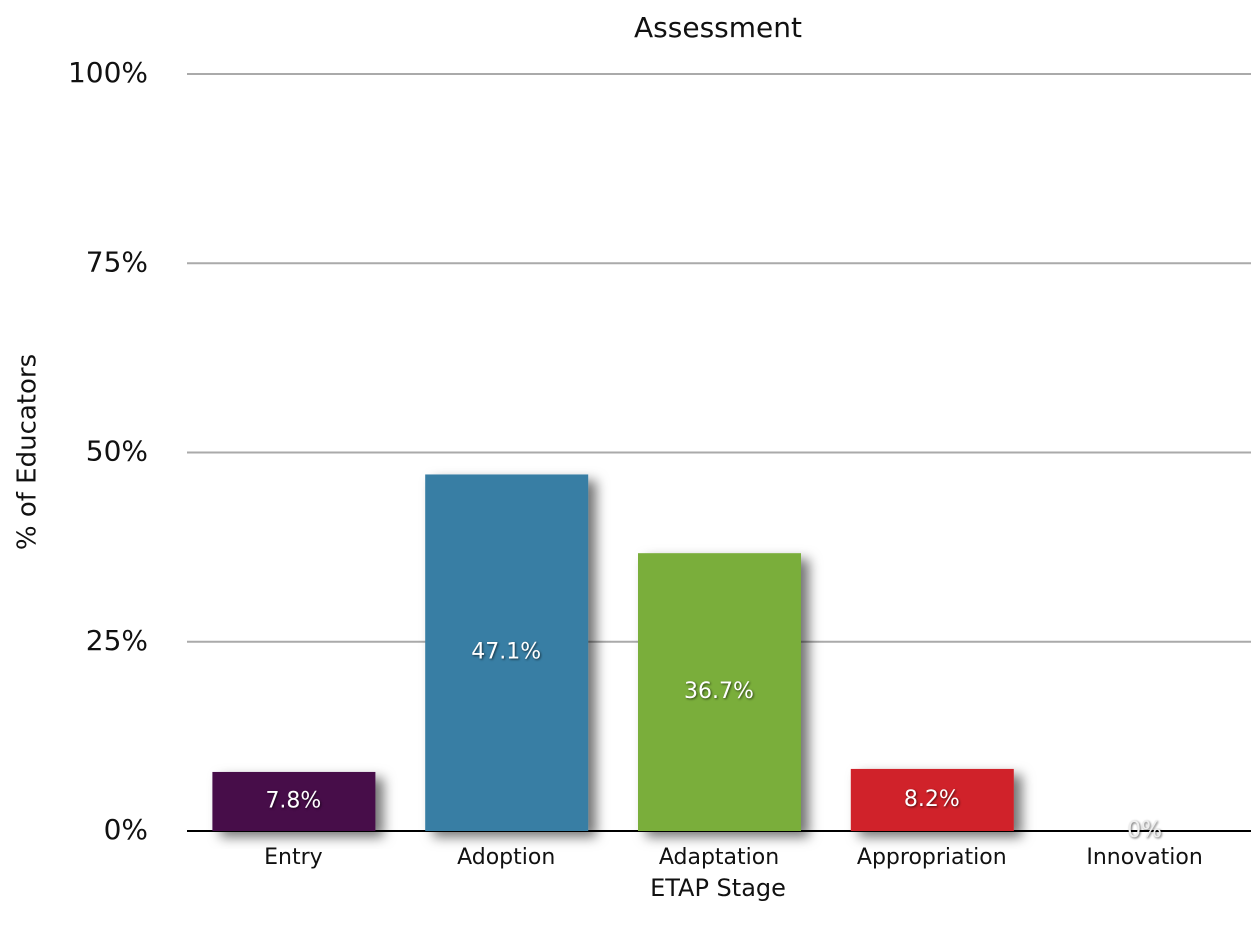  I want to click on value-label: 0%, so click(1144, 830).